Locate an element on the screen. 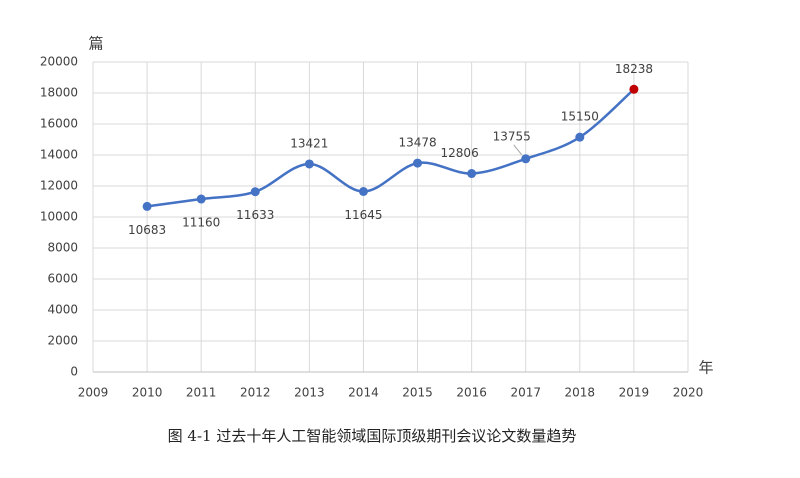 The image size is (800, 478). data-label: 11160 is located at coordinates (201, 223).